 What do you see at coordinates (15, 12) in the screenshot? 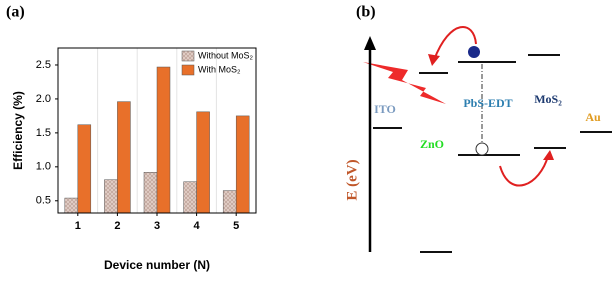
I see `panel-label: (a)` at bounding box center [15, 12].